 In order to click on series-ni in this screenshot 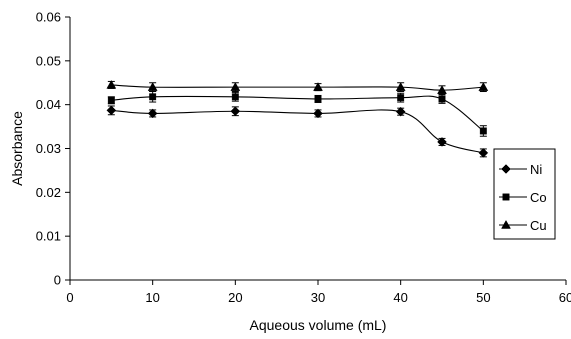, I will do `click(297, 131)`.